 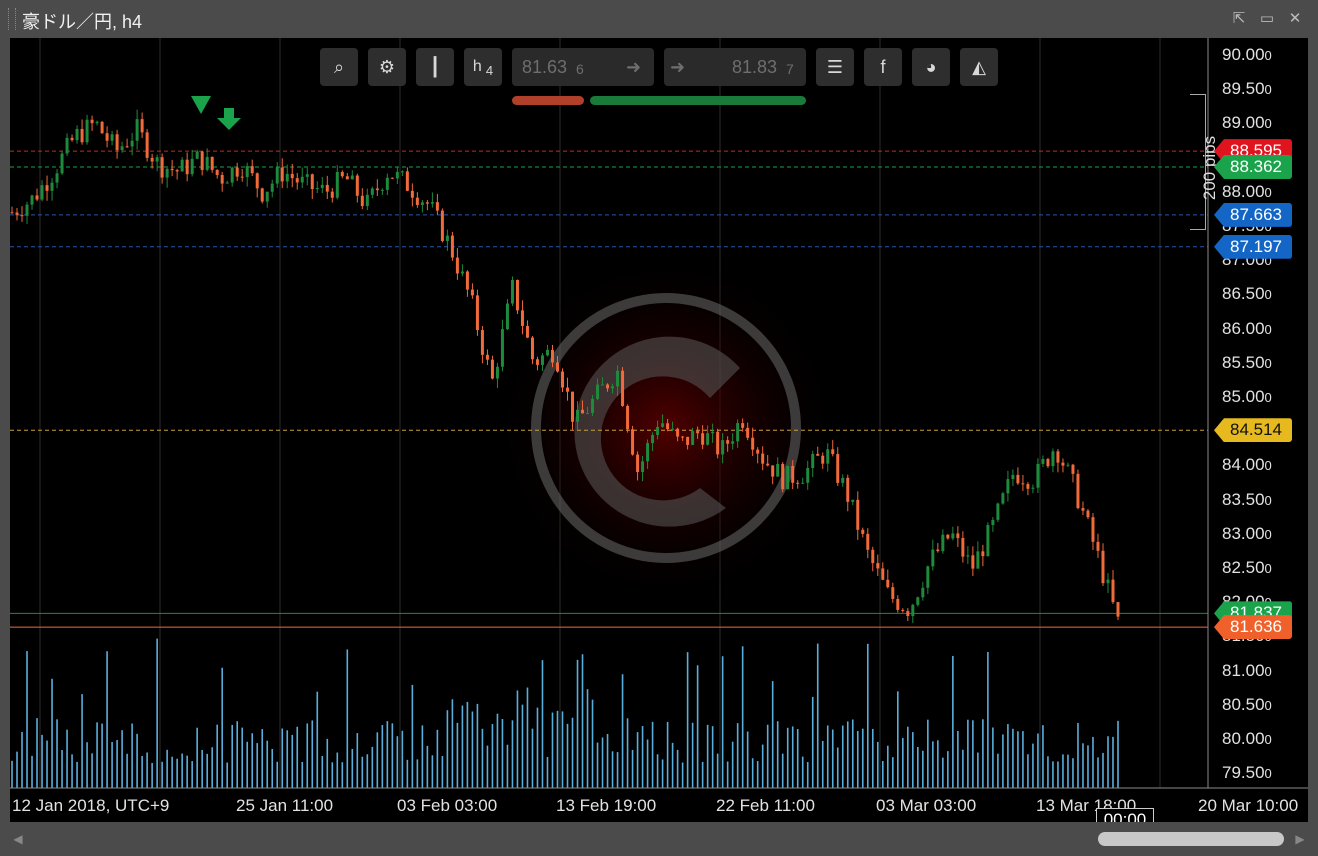 I want to click on candlestick-type-icon: ┃, so click(x=435, y=67).